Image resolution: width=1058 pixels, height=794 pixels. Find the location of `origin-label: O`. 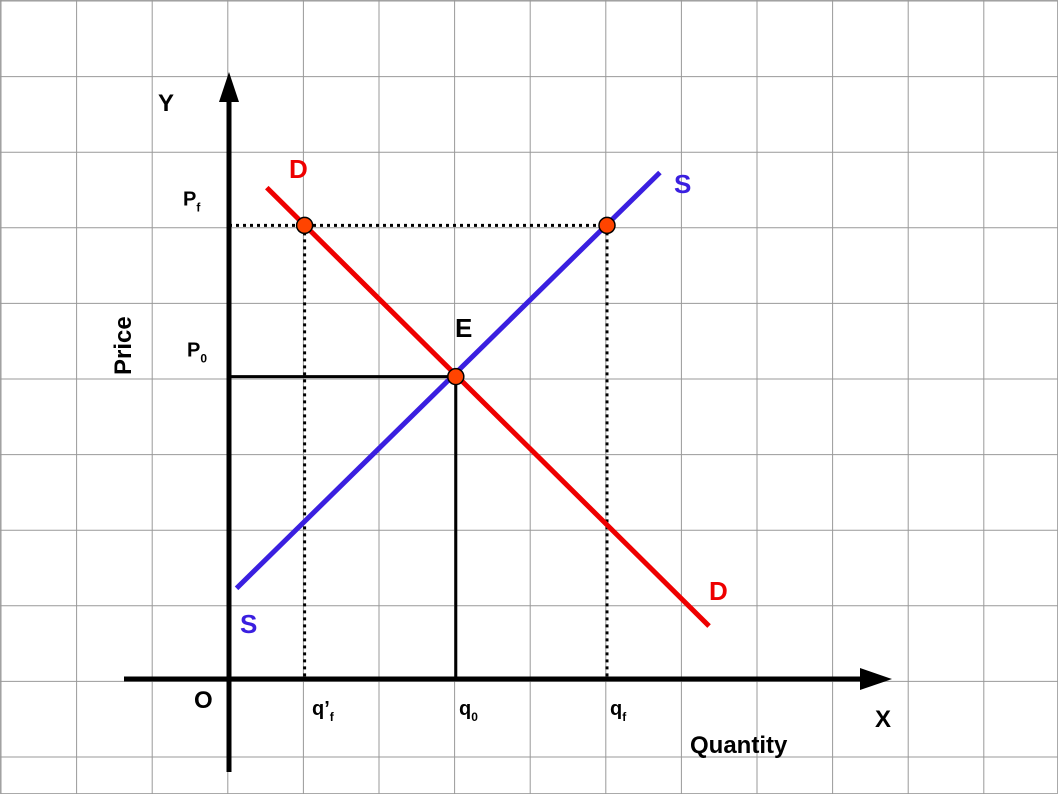

origin-label: O is located at coordinates (203, 700).